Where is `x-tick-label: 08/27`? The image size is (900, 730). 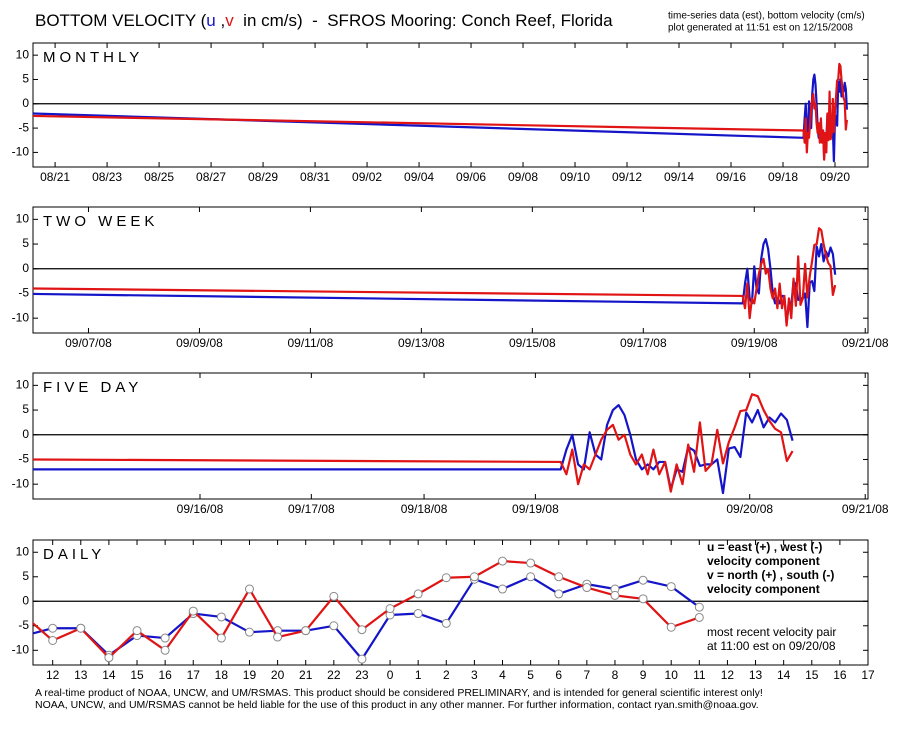 x-tick-label: 08/27 is located at coordinates (211, 177).